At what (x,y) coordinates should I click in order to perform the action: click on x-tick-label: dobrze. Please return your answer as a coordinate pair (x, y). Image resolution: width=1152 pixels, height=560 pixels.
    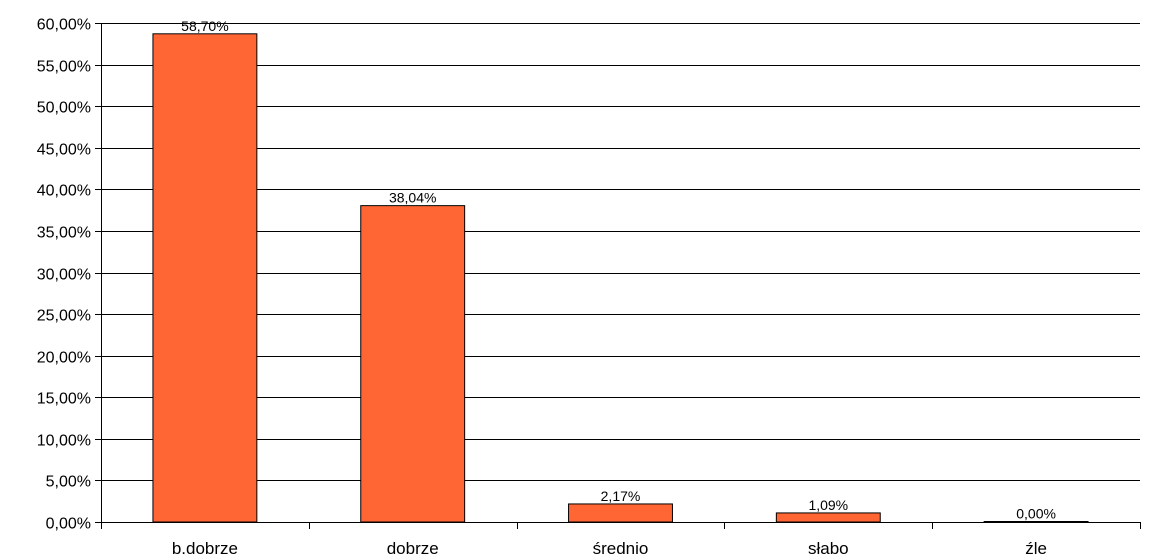
    Looking at the image, I should click on (413, 548).